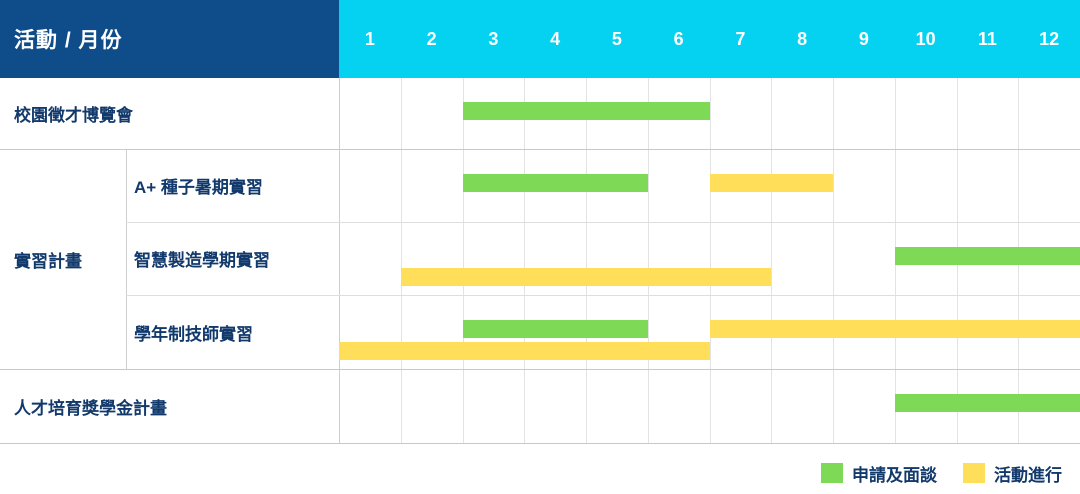 The image size is (1080, 494). I want to click on month-header-3: 3, so click(493, 38).